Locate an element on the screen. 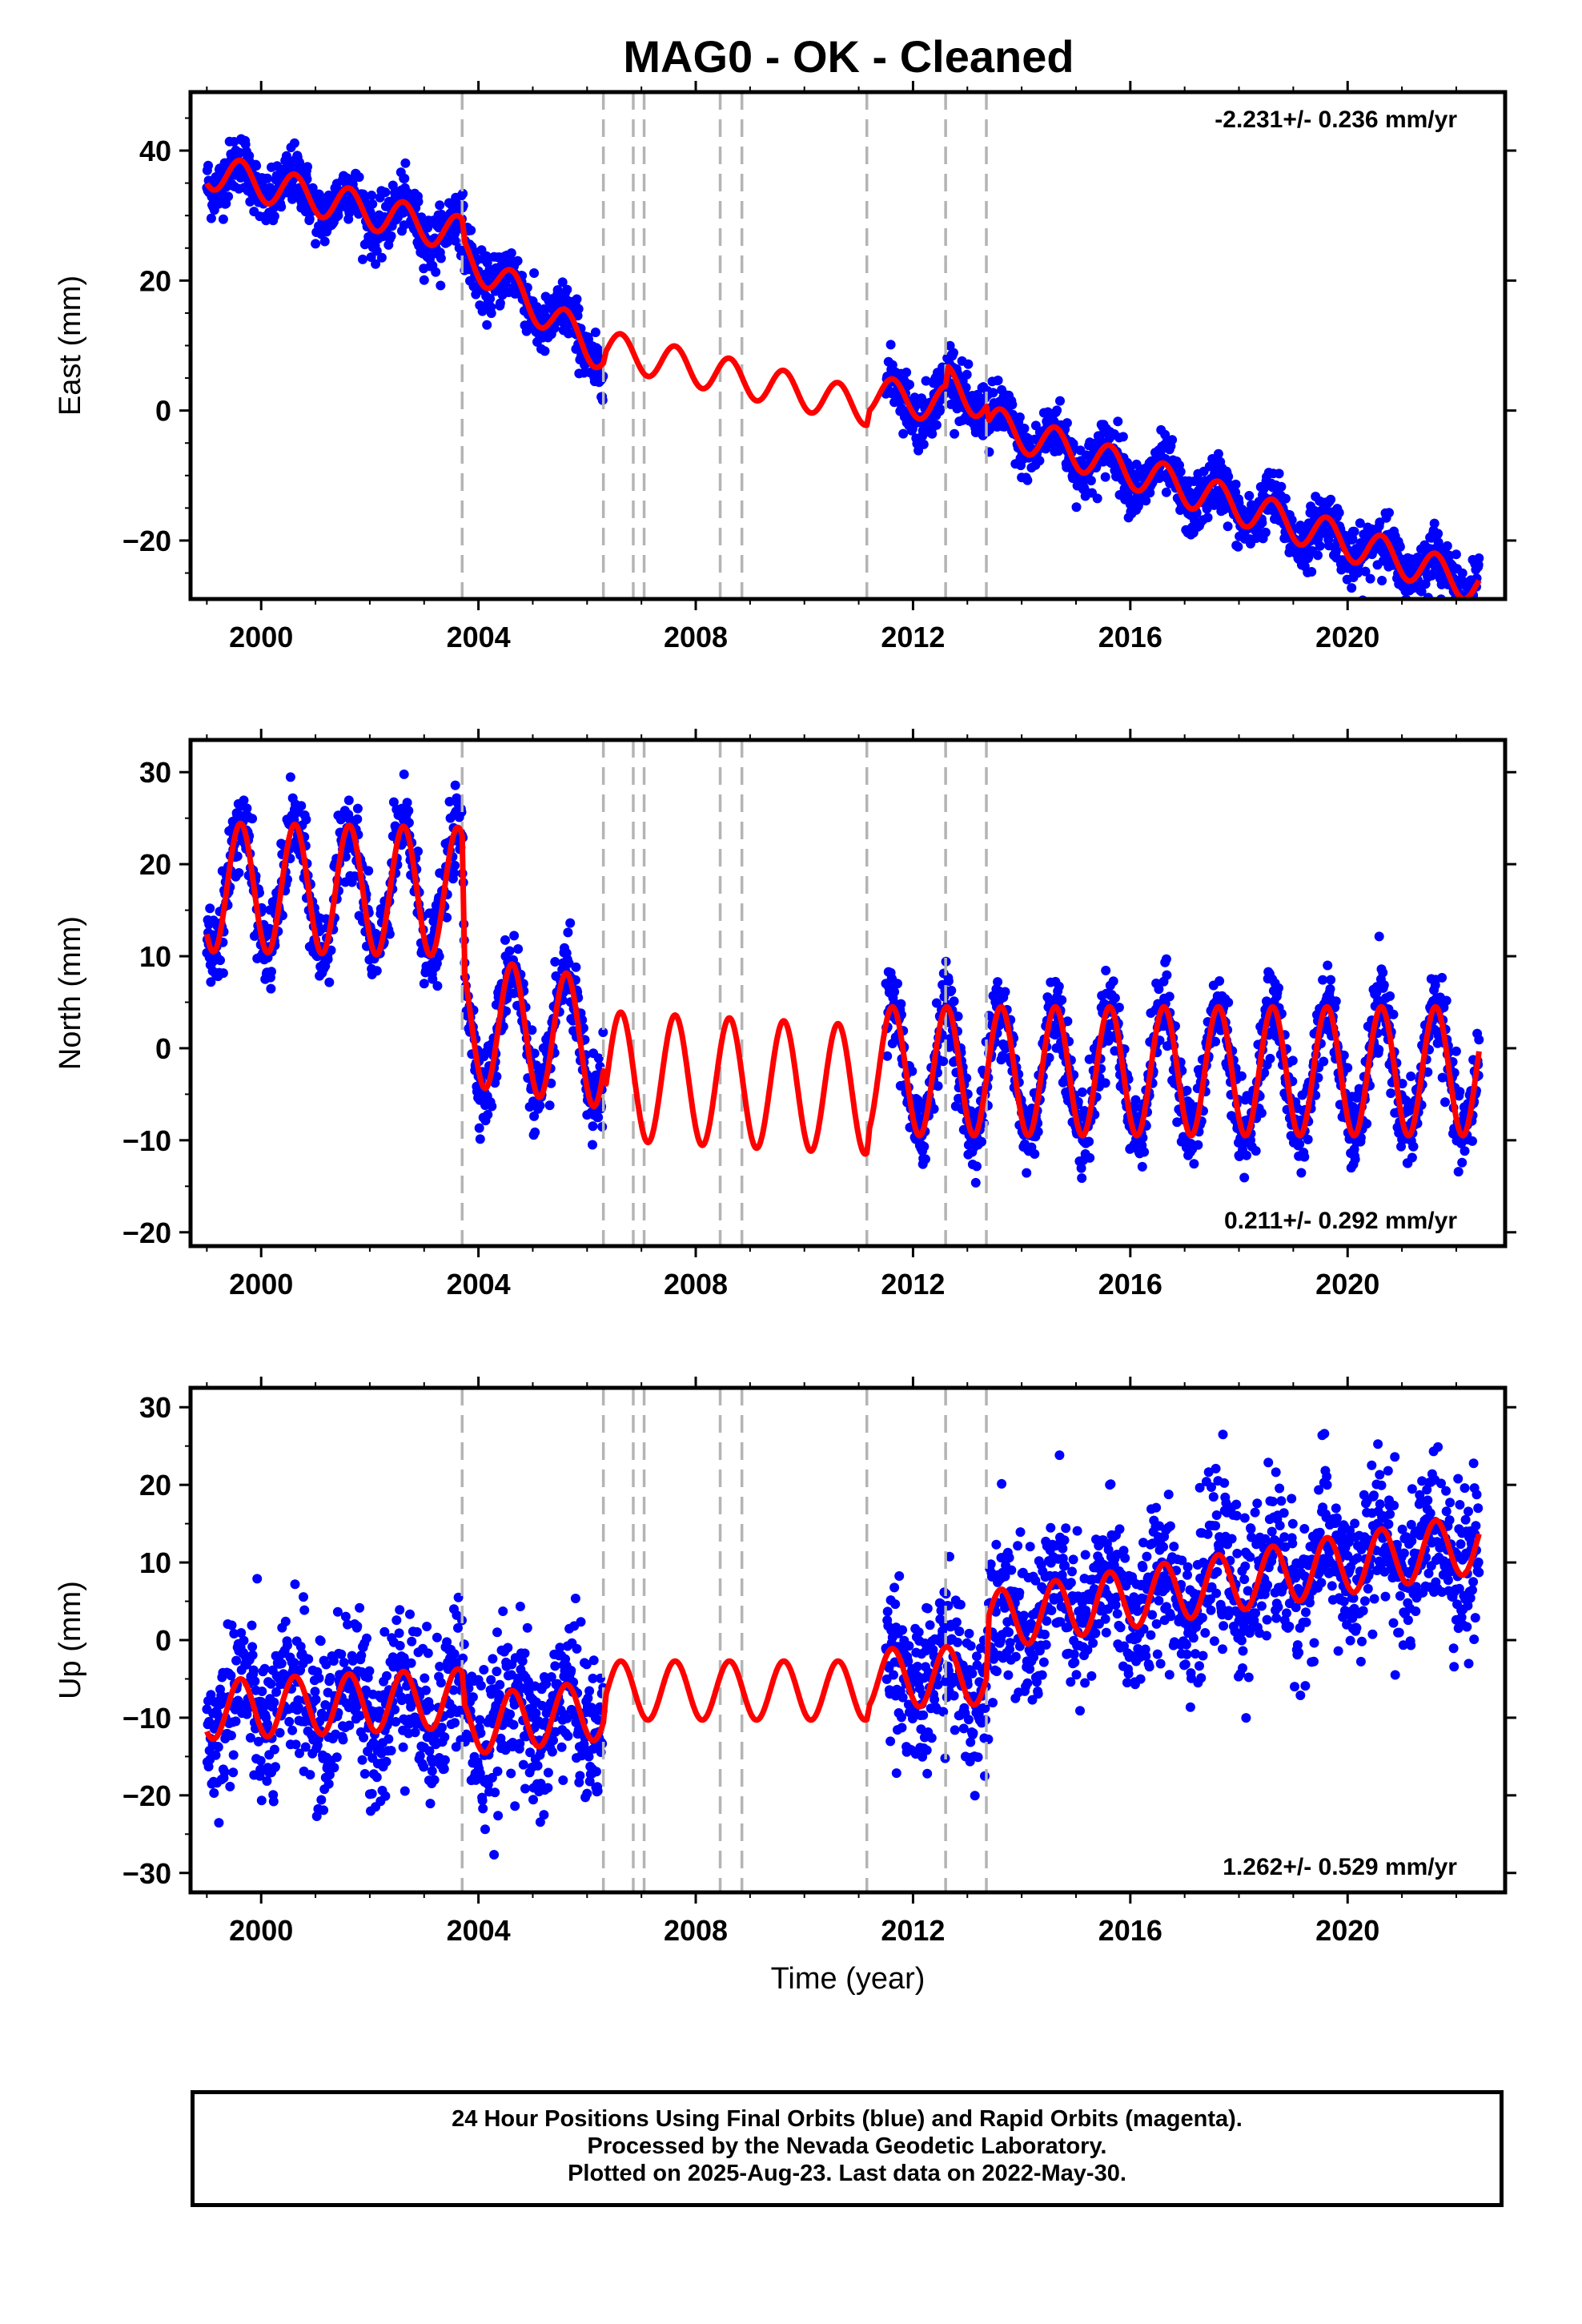 This screenshot has width=1582, height=2324. east-ytick-label: 0 is located at coordinates (163, 411).